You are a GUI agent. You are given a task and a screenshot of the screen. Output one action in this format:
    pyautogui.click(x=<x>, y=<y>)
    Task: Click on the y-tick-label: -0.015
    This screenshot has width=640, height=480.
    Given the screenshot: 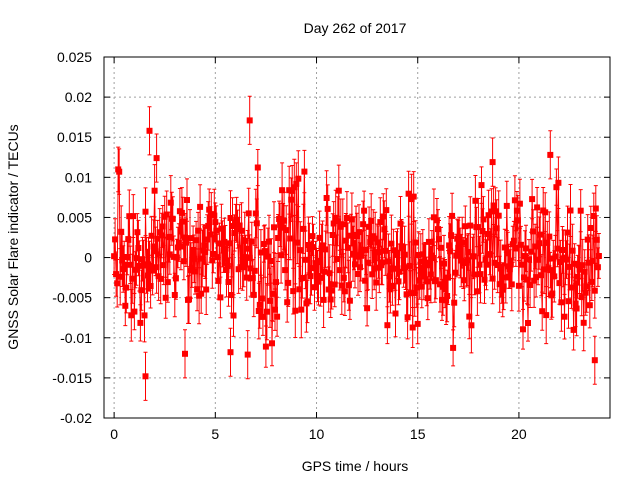 What is the action you would take?
    pyautogui.click(x=72, y=378)
    